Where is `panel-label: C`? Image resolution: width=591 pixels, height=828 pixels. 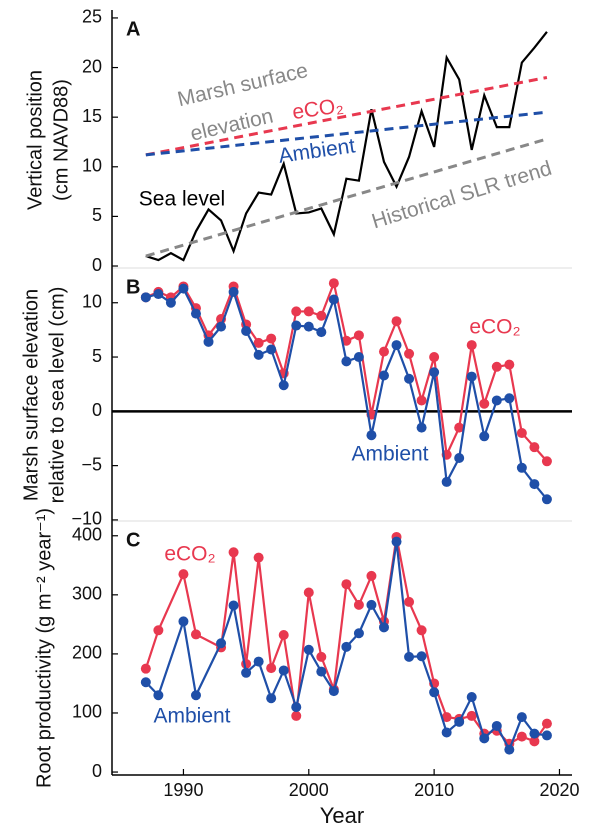 panel-label: C is located at coordinates (133, 540).